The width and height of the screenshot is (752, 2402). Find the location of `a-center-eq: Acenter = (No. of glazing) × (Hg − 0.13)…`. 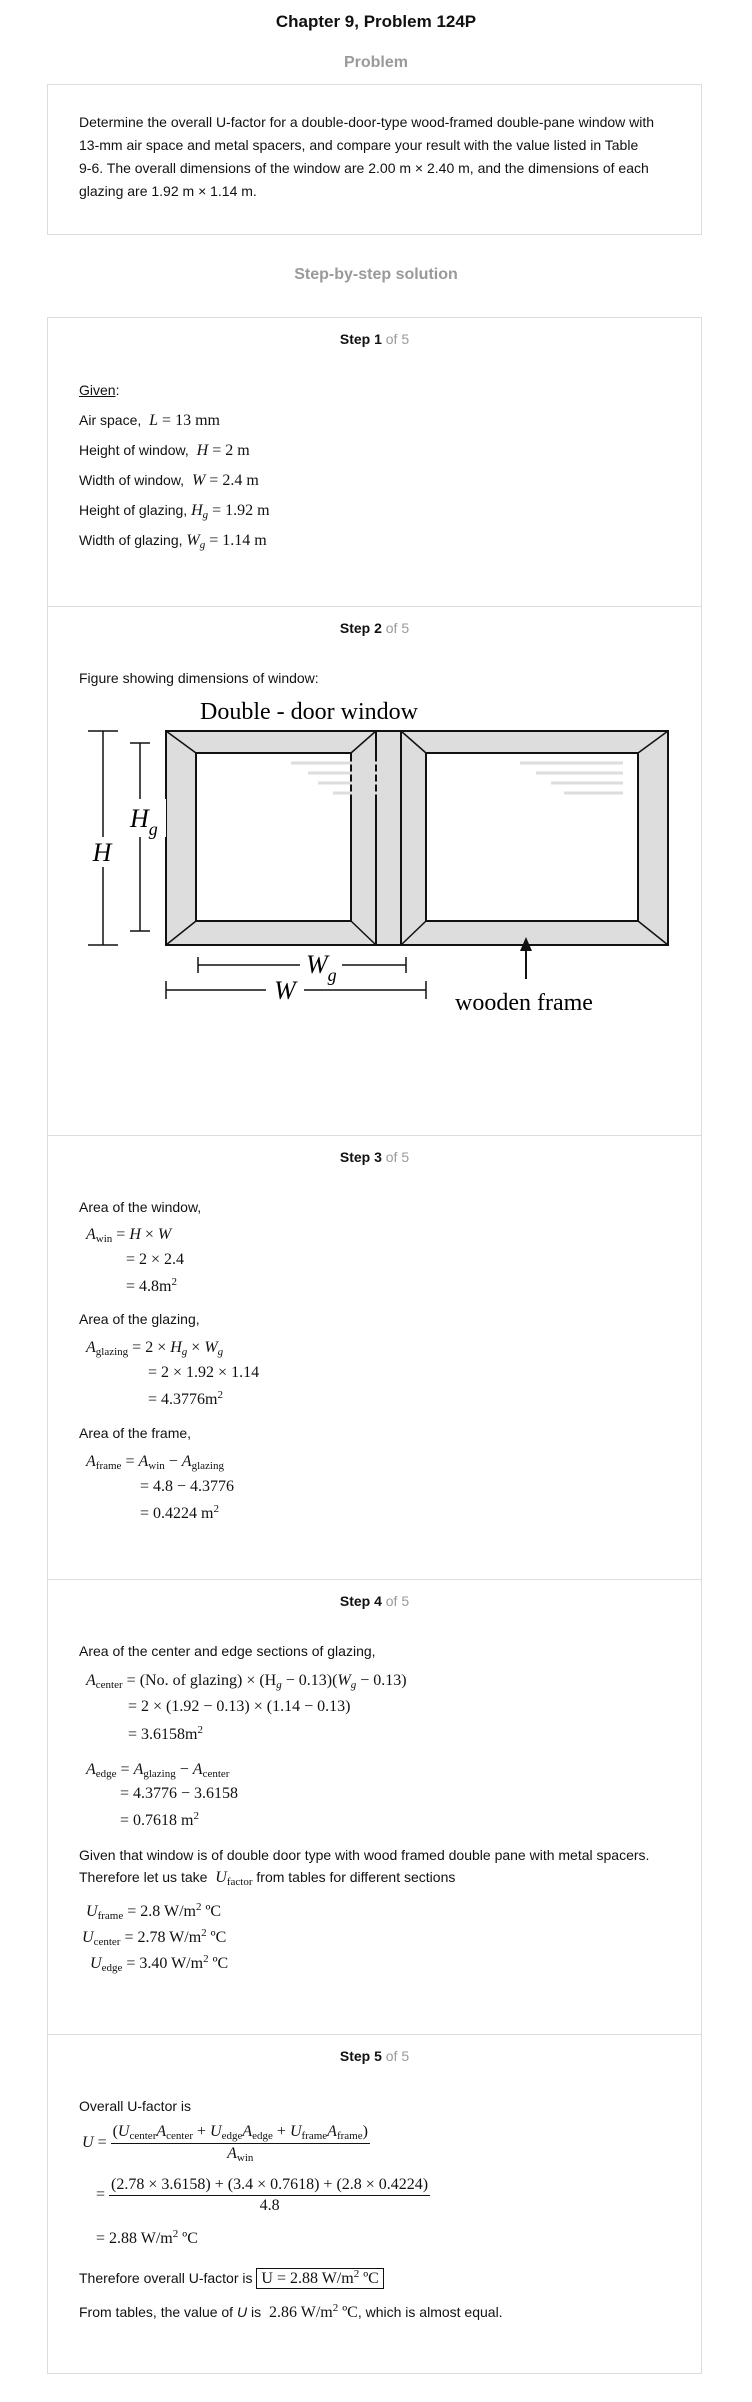

a-center-eq: Acenter = (No. of glazing) × (Hg − 0.13)… is located at coordinates (246, 1681).